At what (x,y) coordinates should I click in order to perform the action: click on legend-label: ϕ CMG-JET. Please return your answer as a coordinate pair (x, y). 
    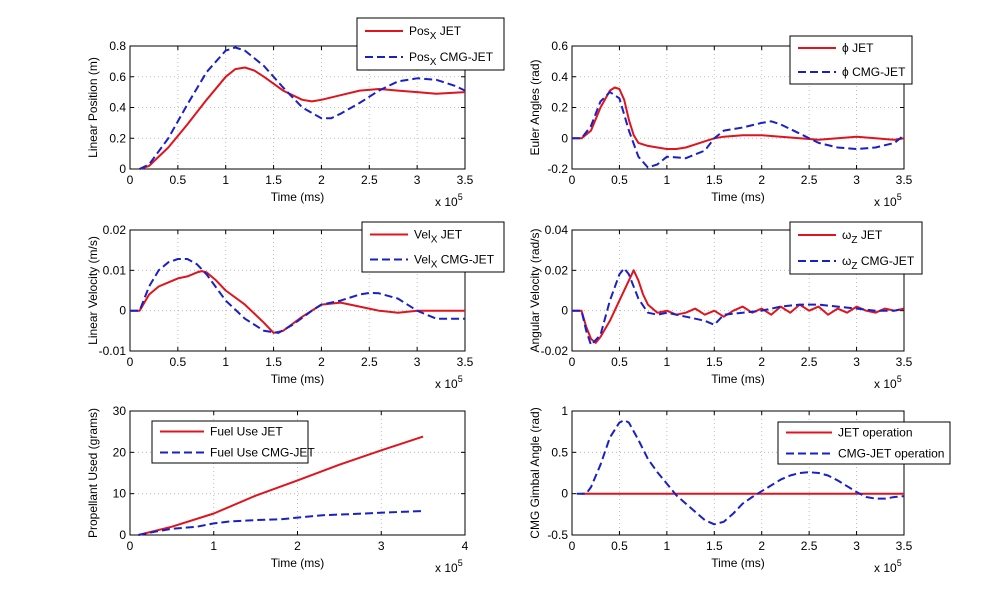
    Looking at the image, I should click on (874, 72).